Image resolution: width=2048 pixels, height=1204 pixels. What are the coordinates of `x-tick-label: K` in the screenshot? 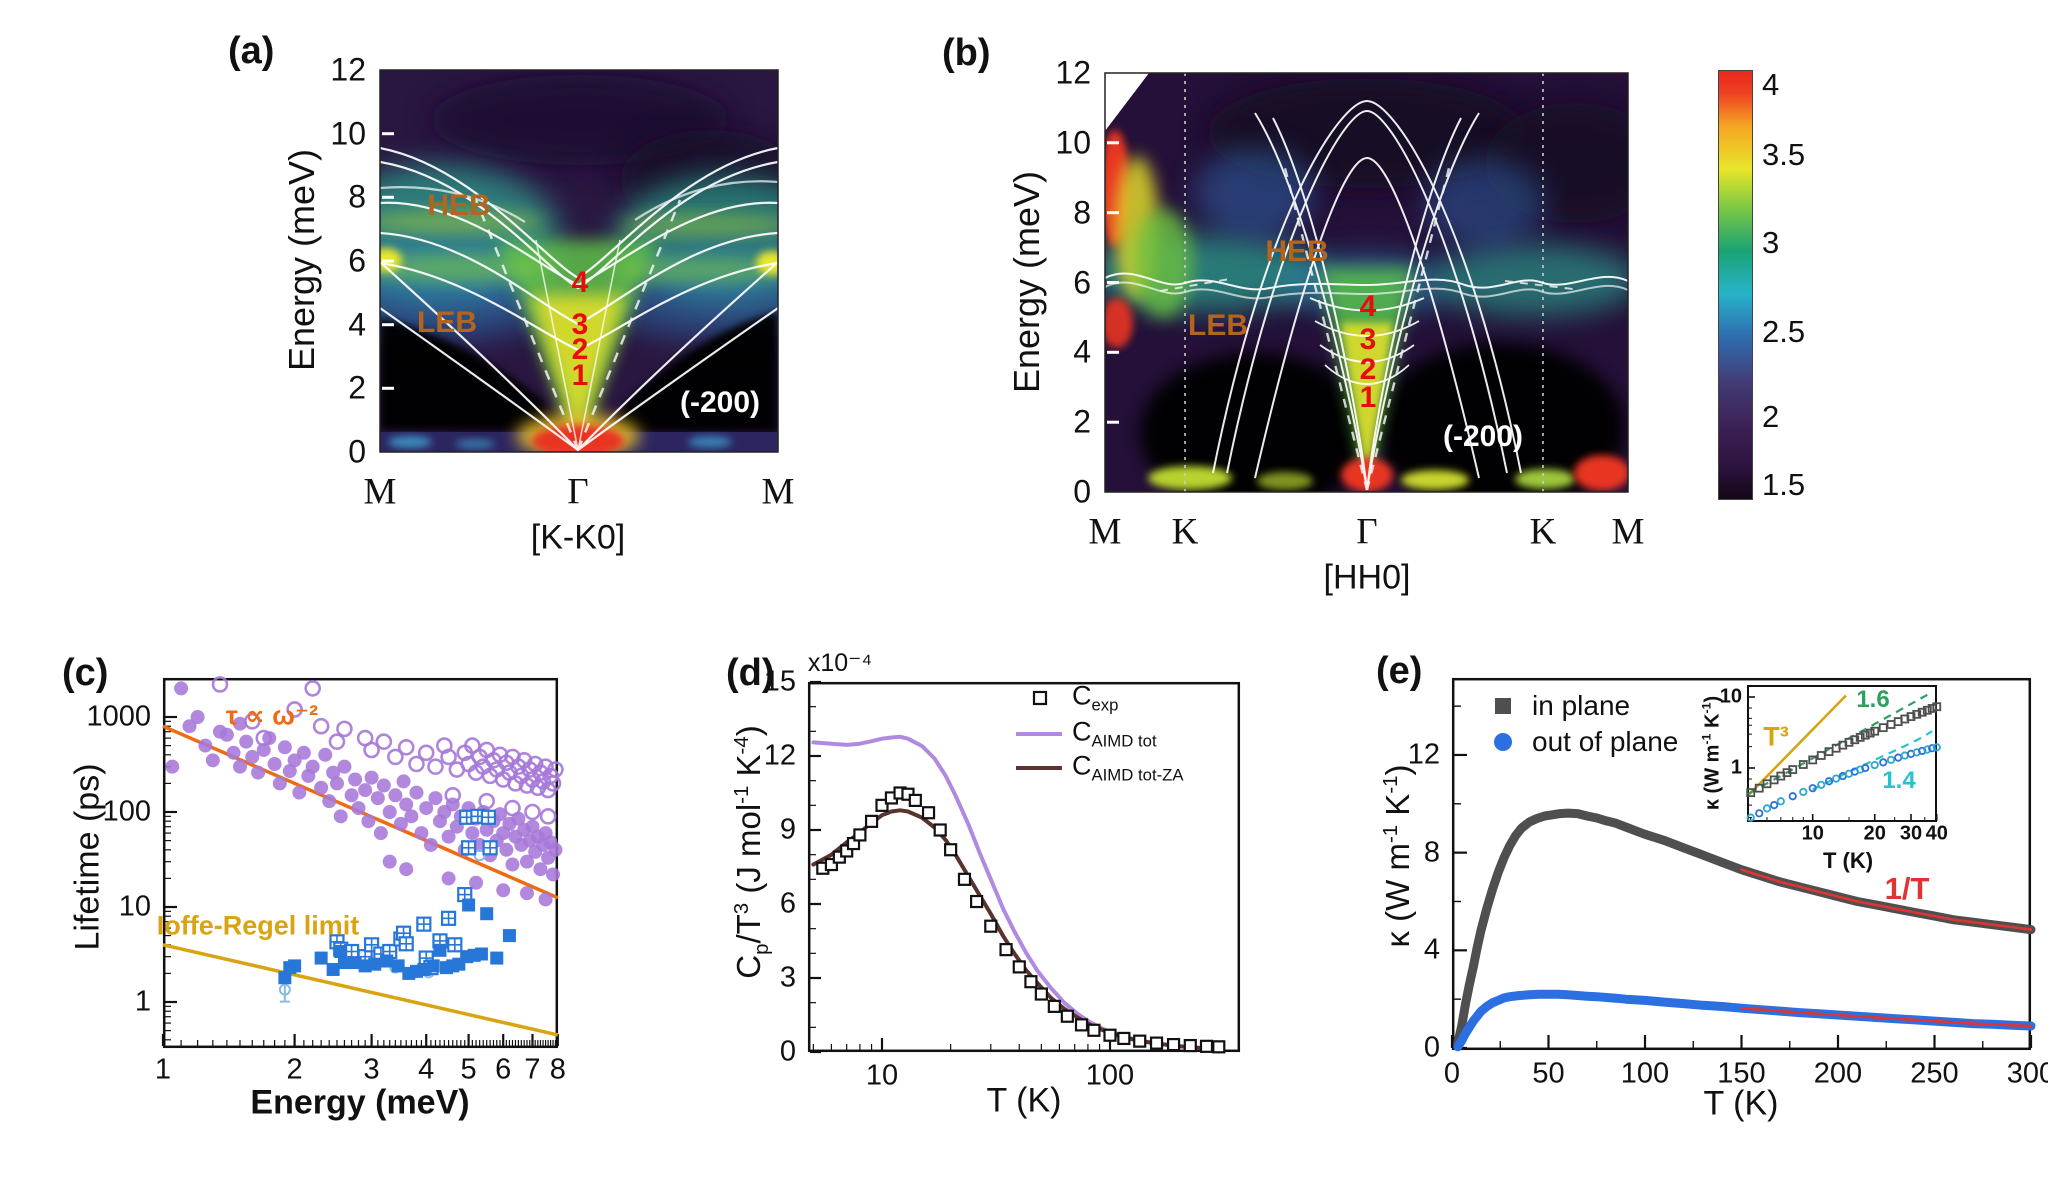 It's located at (1185, 532).